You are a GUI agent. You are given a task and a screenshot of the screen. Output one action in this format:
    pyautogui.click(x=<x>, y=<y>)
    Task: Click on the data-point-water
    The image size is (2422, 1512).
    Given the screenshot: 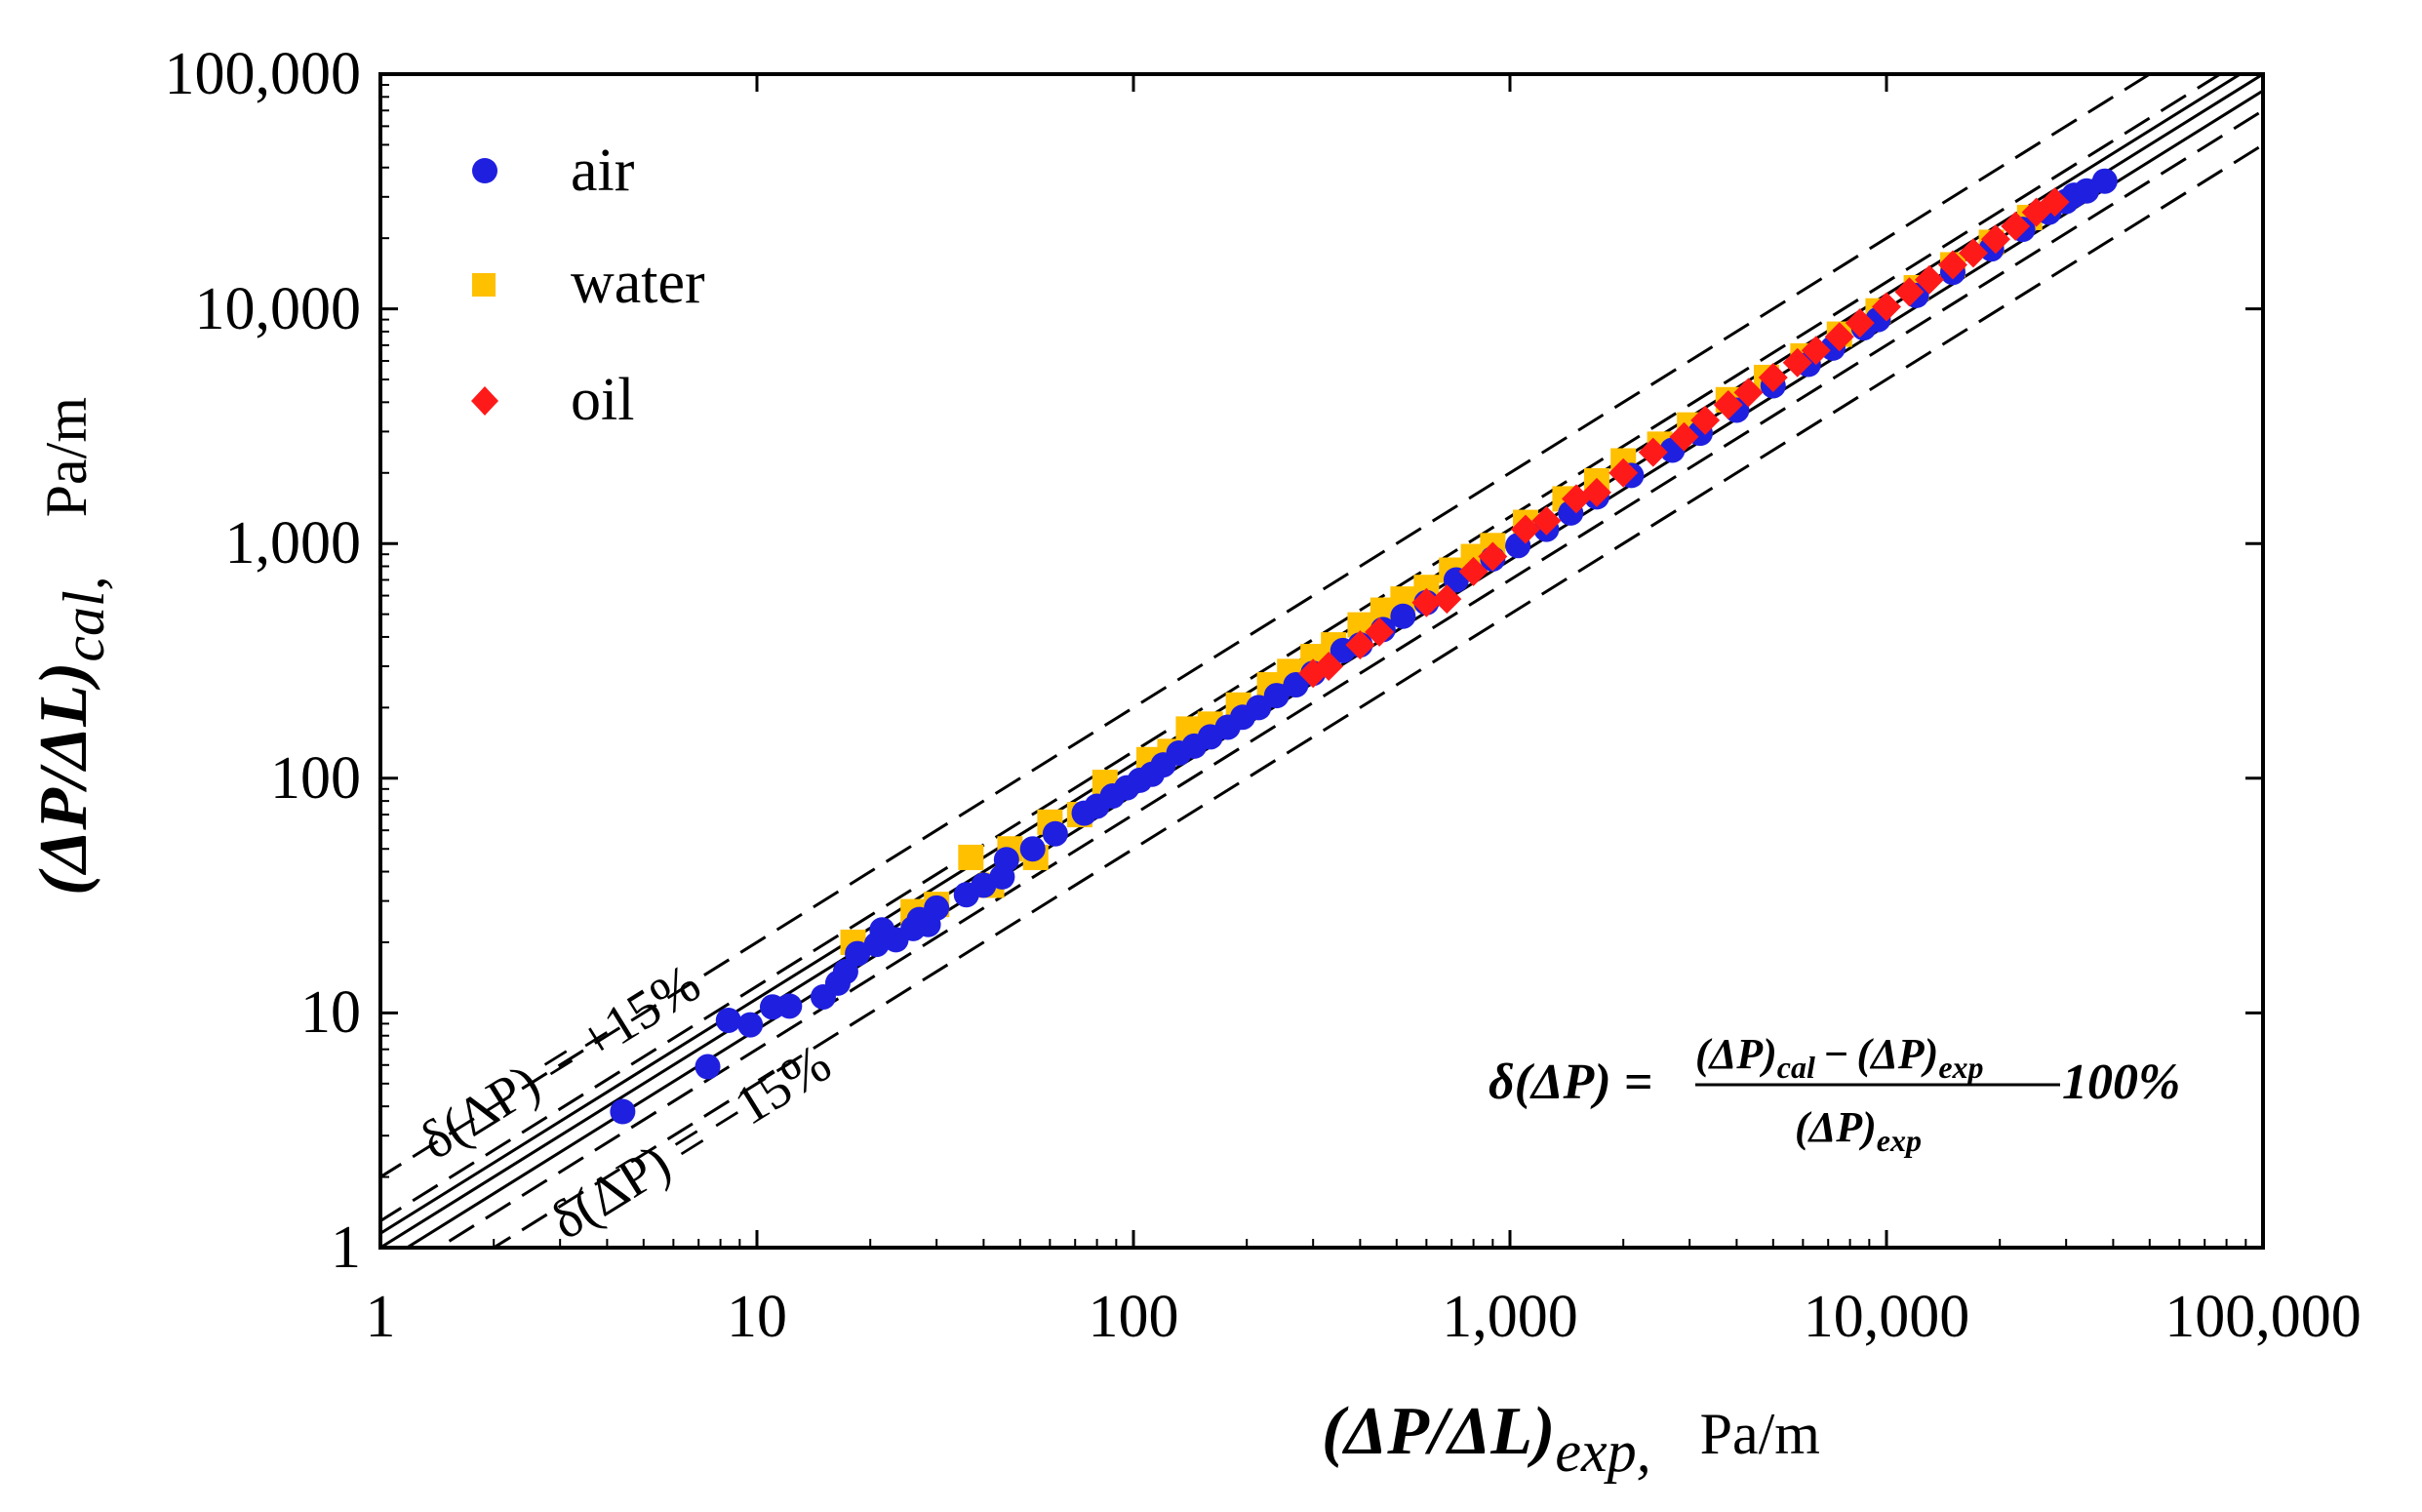 What is the action you would take?
    pyautogui.click(x=971, y=857)
    